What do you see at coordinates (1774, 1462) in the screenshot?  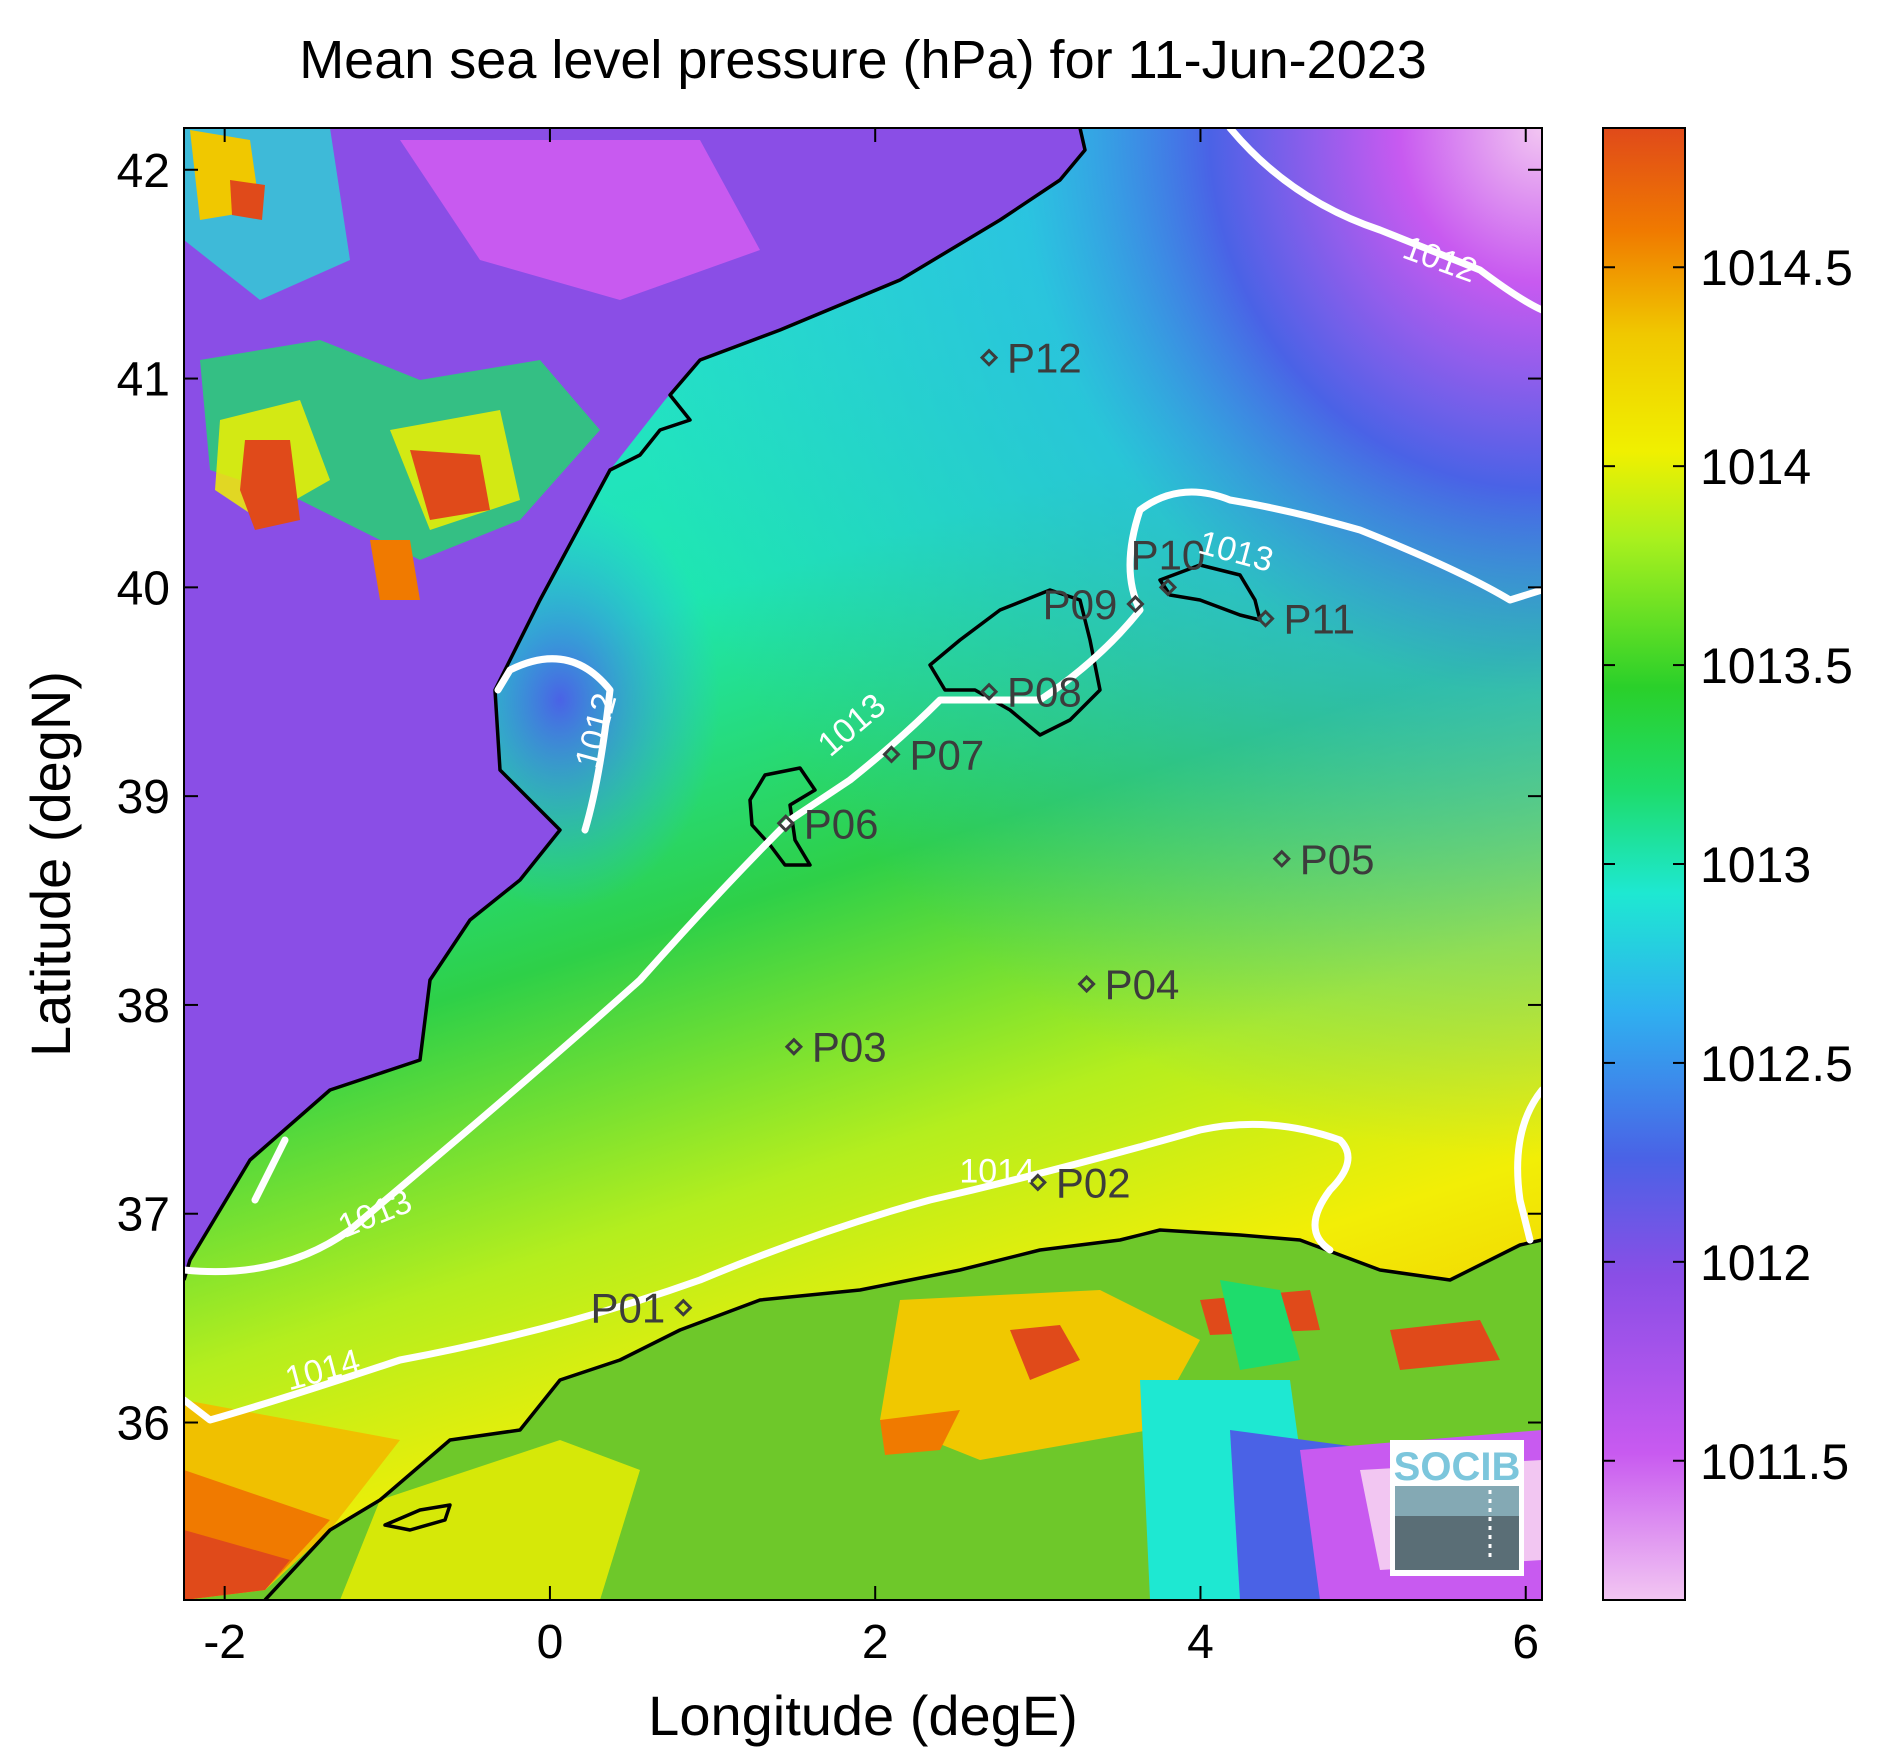 I see `colorbar-tick-label: 1011.5` at bounding box center [1774, 1462].